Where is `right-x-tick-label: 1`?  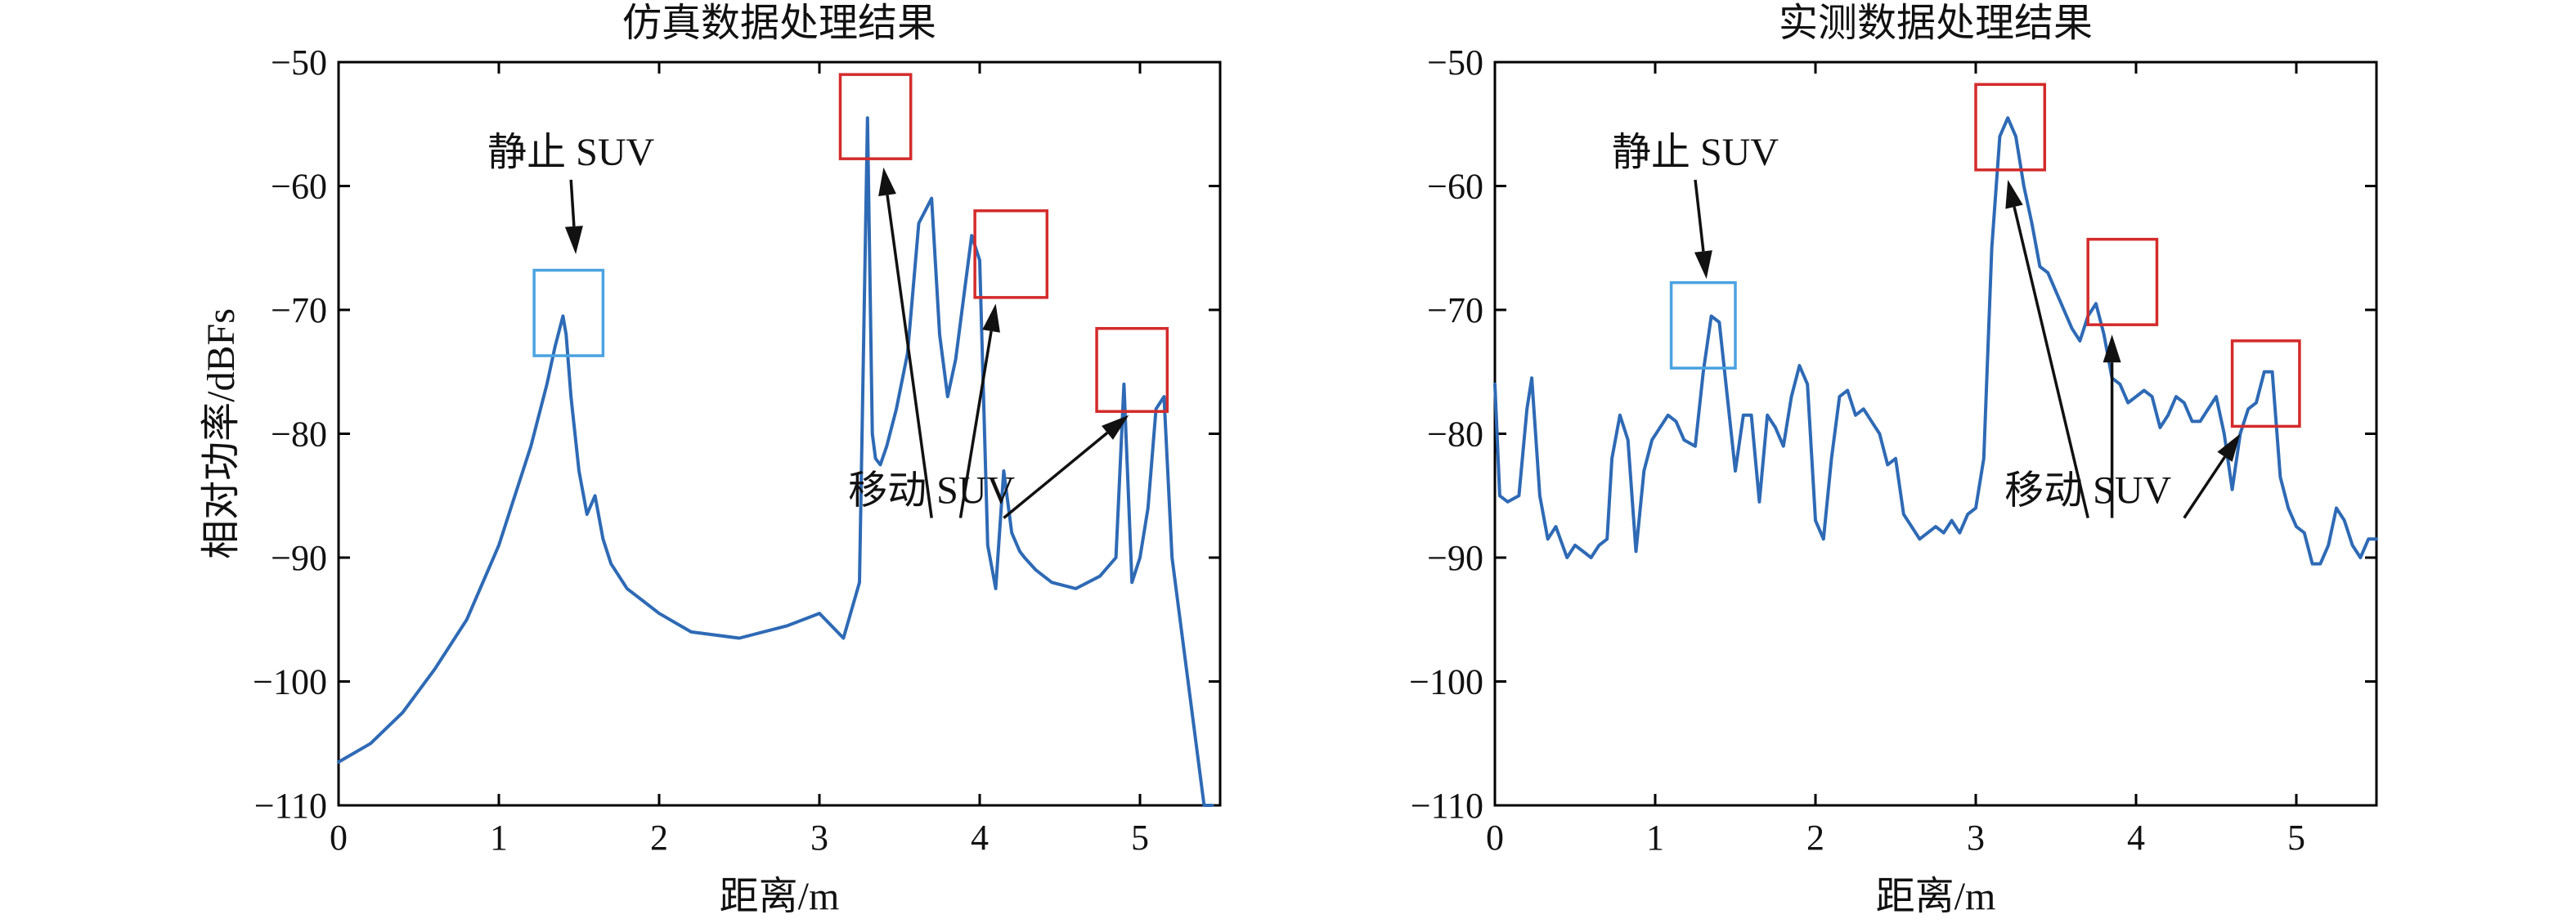
right-x-tick-label: 1 is located at coordinates (1655, 838).